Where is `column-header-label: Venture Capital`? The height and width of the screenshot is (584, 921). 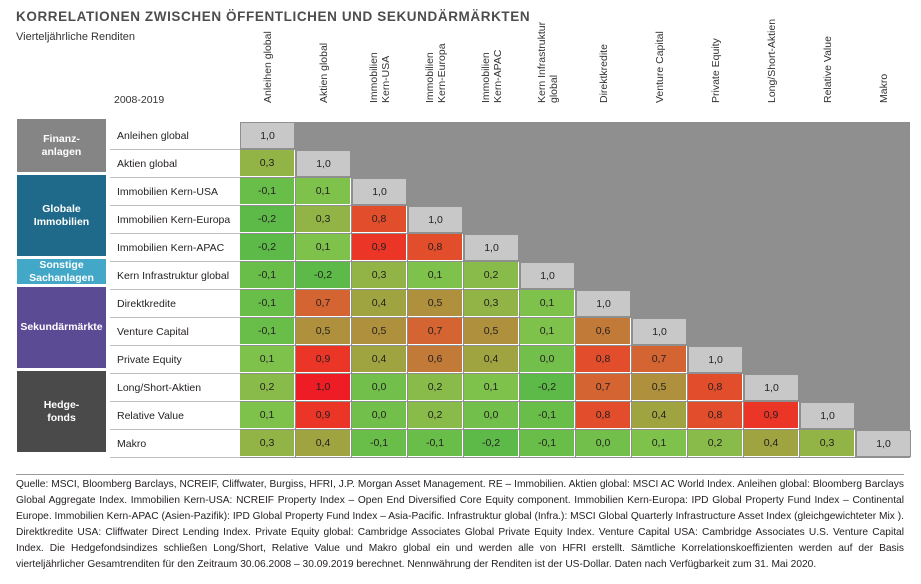
column-header-label: Venture Capital is located at coordinates (660, 67).